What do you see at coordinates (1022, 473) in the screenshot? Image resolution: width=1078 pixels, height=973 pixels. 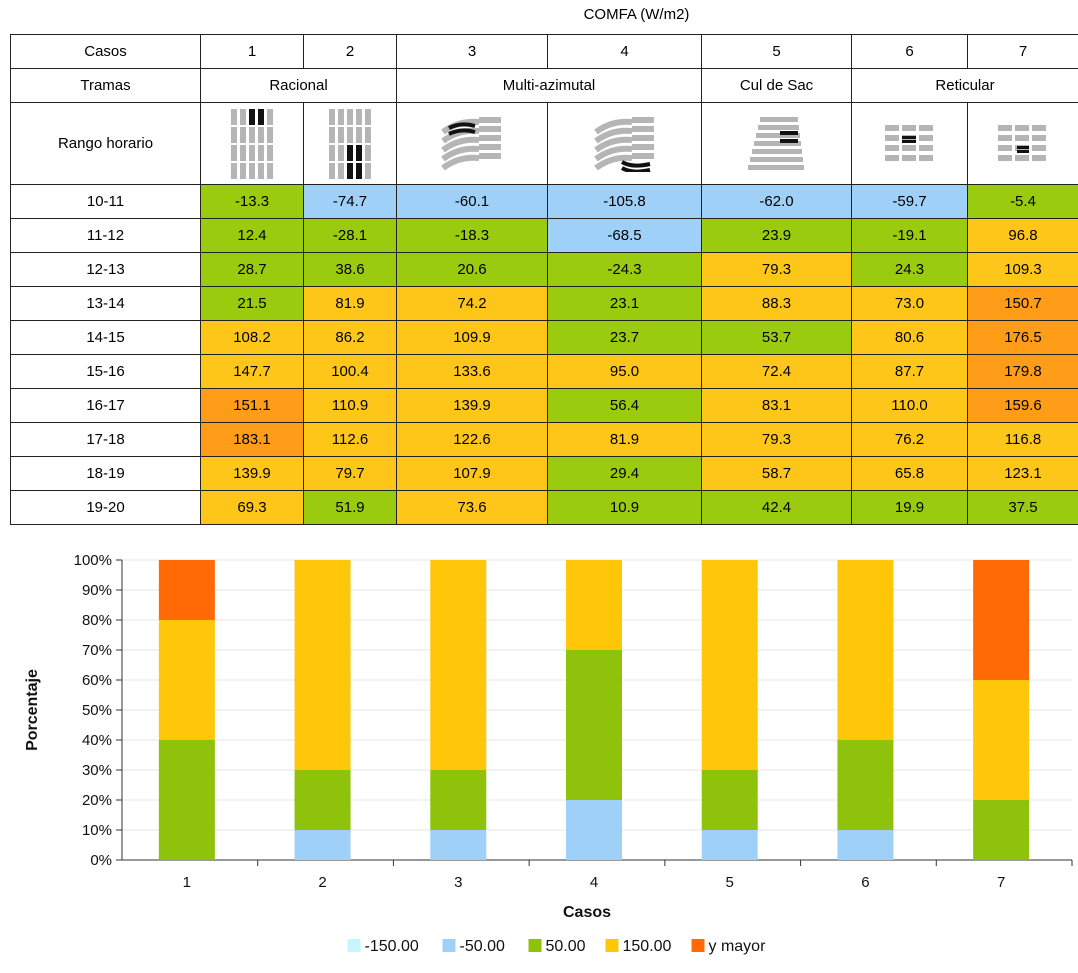 I see `comfa-value: 123.1` at bounding box center [1022, 473].